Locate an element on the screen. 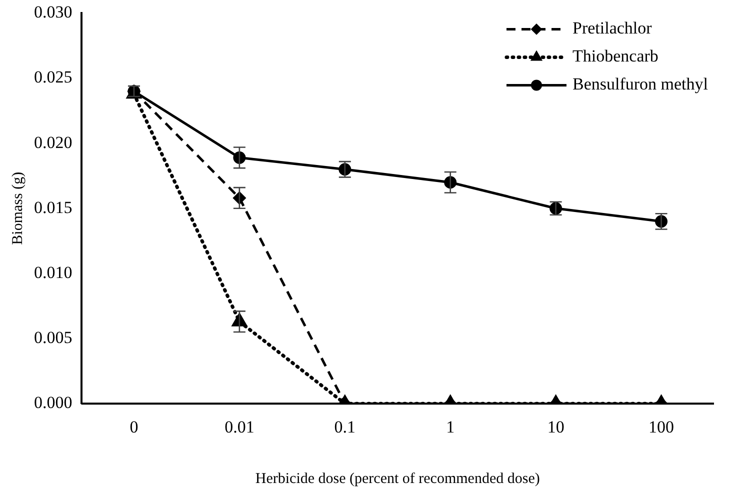 The height and width of the screenshot is (497, 734). x-axis-title: Herbicide dose (percent of recommended dose) is located at coordinates (397, 478).